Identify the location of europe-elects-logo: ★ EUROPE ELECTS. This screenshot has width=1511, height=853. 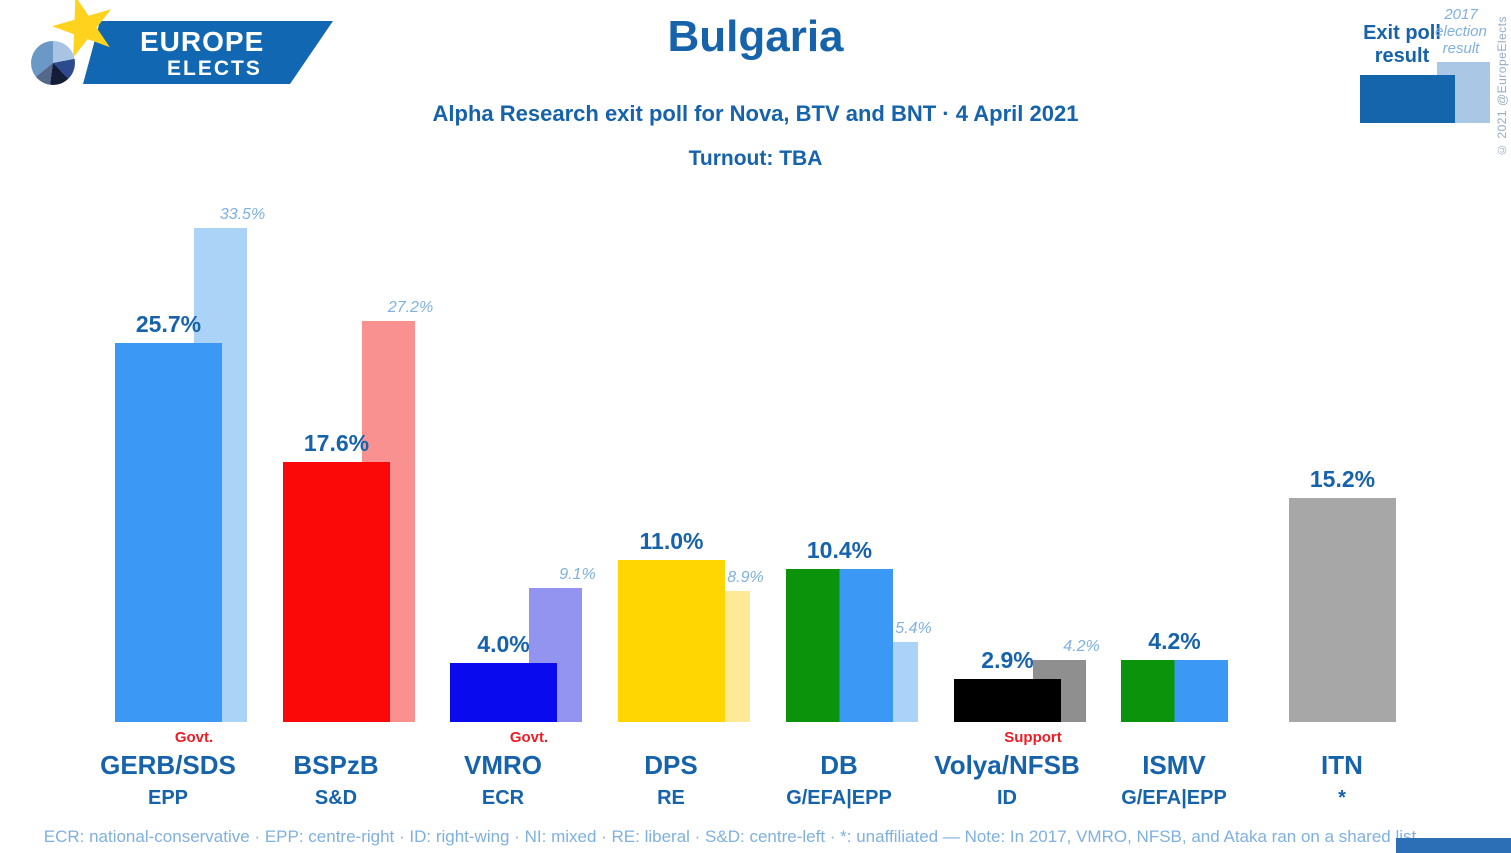
(180, 55).